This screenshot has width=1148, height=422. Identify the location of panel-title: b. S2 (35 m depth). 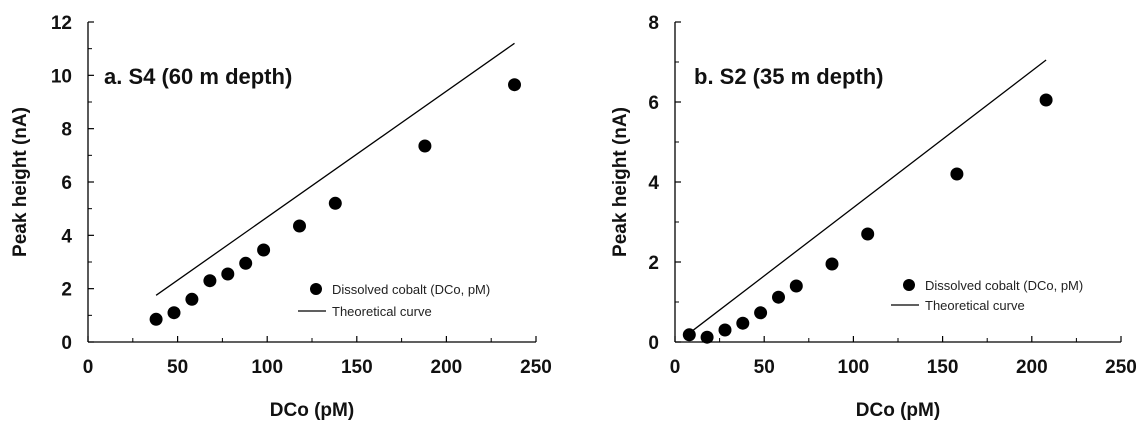
(788, 76).